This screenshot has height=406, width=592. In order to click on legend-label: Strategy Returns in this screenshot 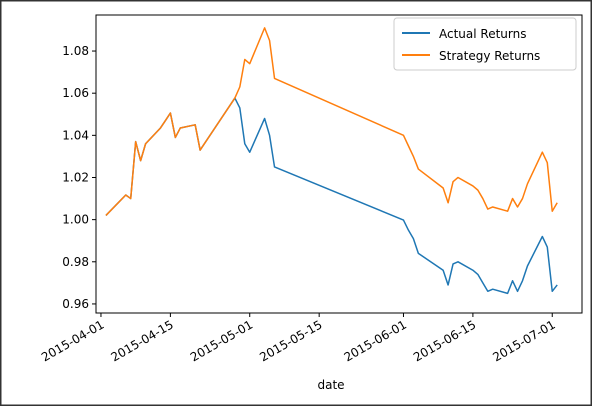, I will do `click(489, 56)`.